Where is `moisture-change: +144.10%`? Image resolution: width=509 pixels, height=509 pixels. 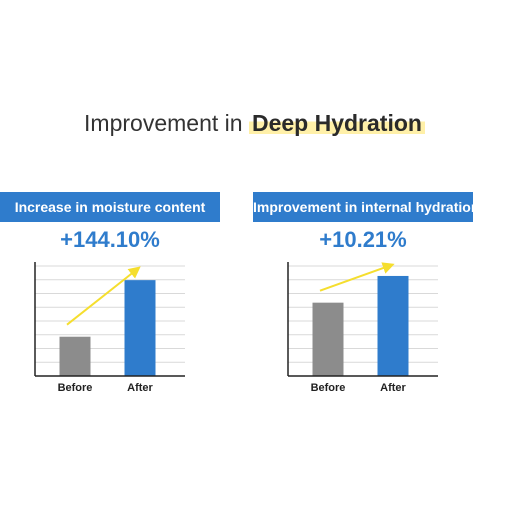 moisture-change: +144.10% is located at coordinates (110, 239).